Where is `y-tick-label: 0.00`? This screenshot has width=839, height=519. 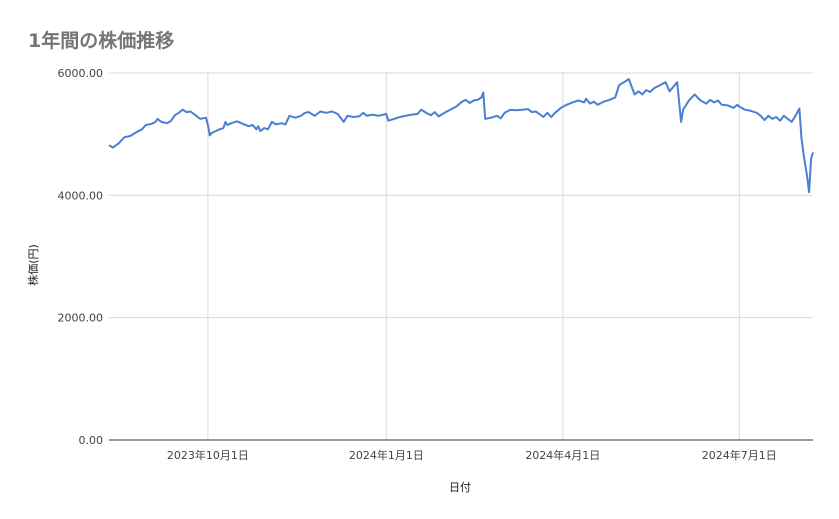
y-tick-label: 0.00 is located at coordinates (91, 440).